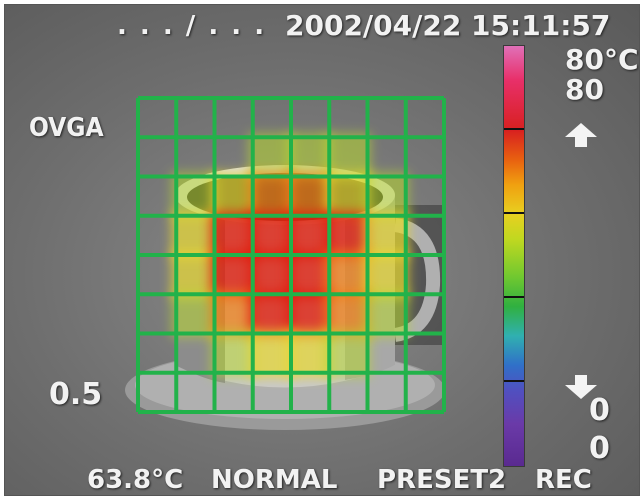 This screenshot has width=643, height=499. Describe the element at coordinates (514, 256) in the screenshot. I see `color-scale-bar` at that location.